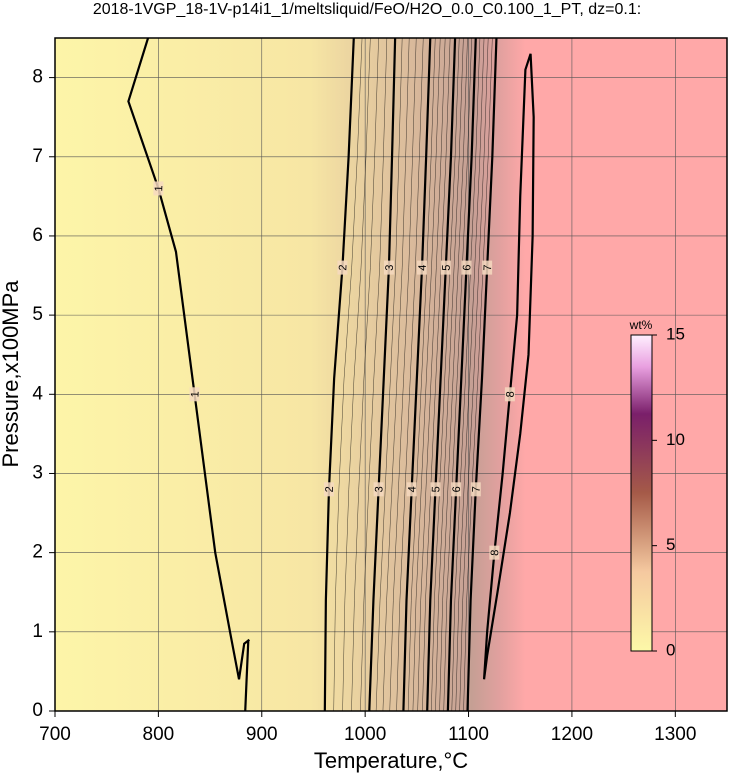  What do you see at coordinates (55, 734) in the screenshot?
I see `x-tick-label: 700` at bounding box center [55, 734].